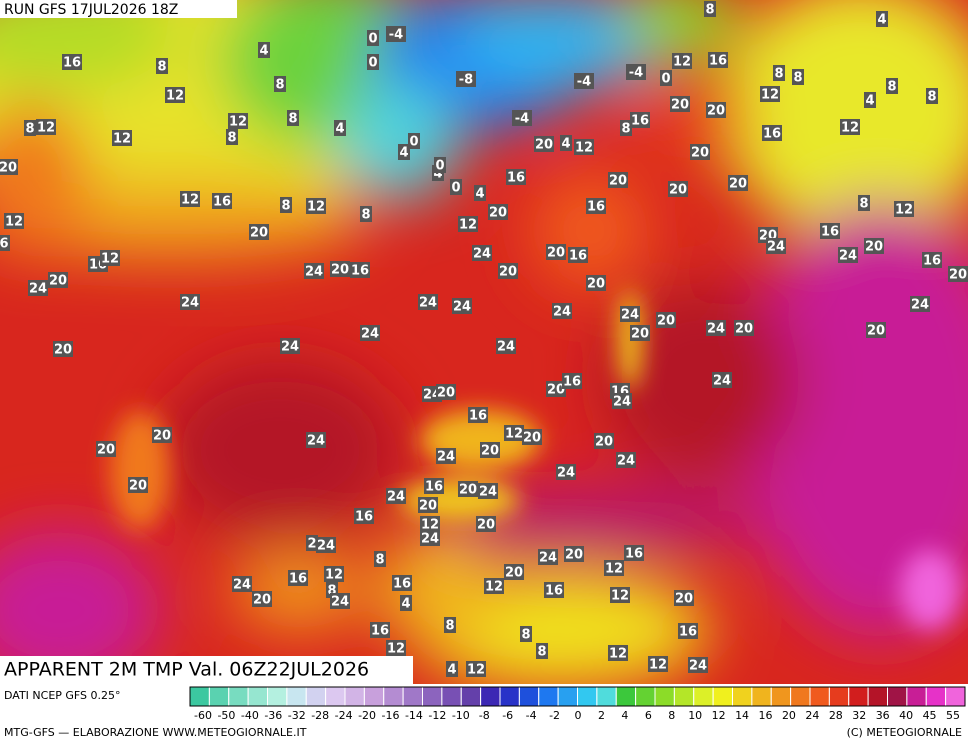  Describe the element at coordinates (437, 715) in the screenshot. I see `colorbar-tick-label: -12` at that location.